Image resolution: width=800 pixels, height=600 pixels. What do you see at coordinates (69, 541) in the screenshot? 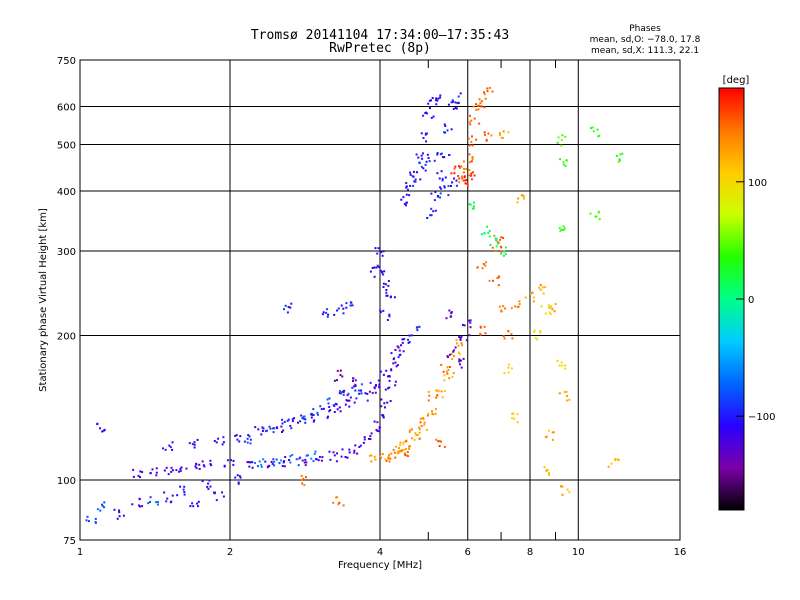
I see `y-tick-label: 75` at bounding box center [69, 541].